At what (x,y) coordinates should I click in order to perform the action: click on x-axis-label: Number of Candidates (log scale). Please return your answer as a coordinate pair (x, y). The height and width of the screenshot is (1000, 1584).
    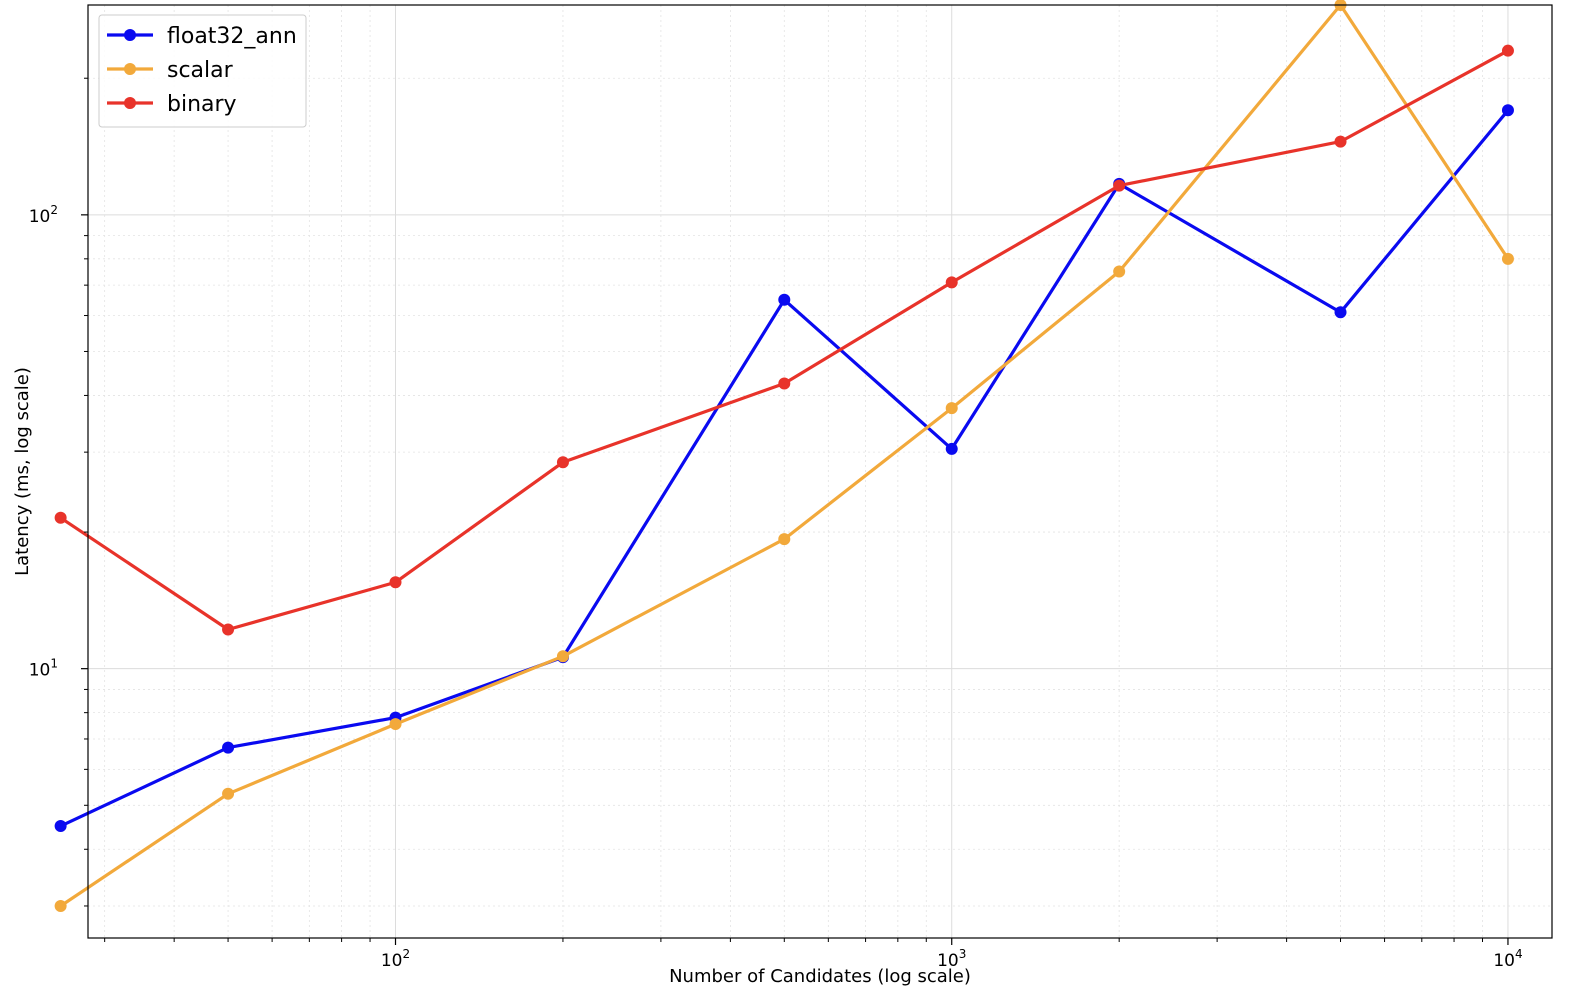
    Looking at the image, I should click on (820, 976).